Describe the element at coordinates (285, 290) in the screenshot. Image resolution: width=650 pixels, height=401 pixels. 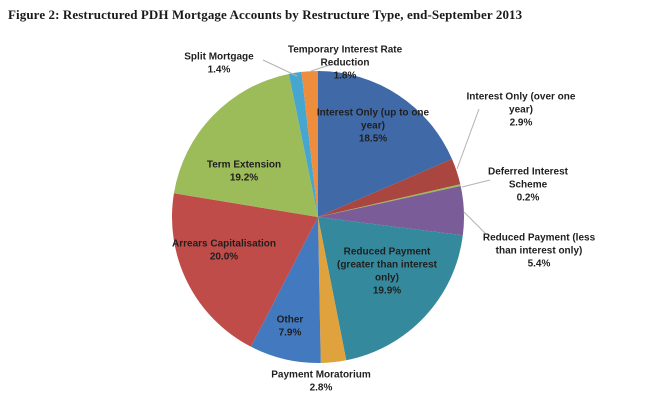
I see `pie-slice-other` at that location.